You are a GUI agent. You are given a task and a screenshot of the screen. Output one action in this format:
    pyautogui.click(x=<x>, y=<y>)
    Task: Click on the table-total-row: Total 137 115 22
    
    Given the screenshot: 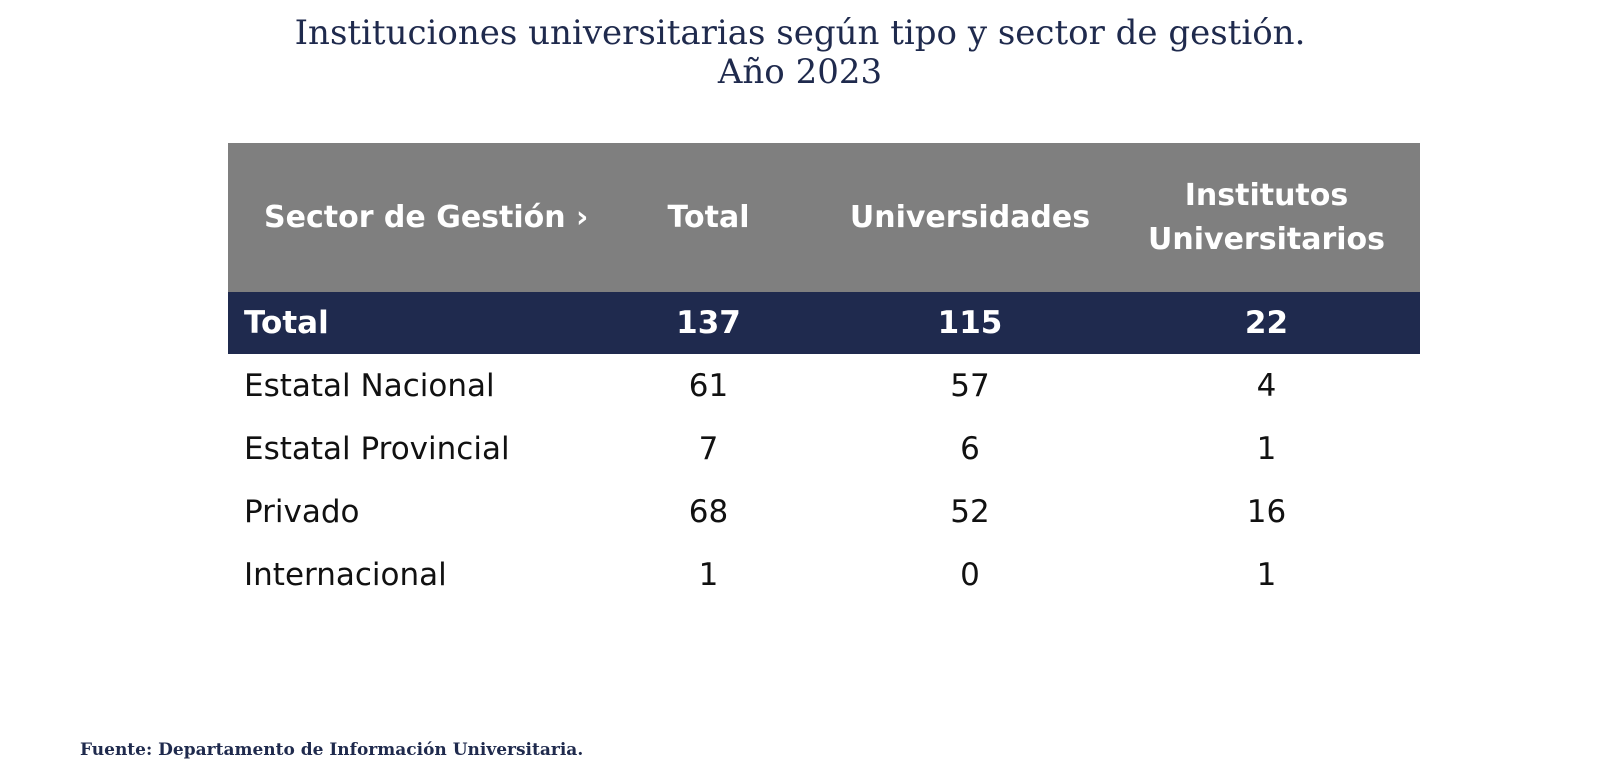 What is the action you would take?
    pyautogui.click(x=824, y=323)
    